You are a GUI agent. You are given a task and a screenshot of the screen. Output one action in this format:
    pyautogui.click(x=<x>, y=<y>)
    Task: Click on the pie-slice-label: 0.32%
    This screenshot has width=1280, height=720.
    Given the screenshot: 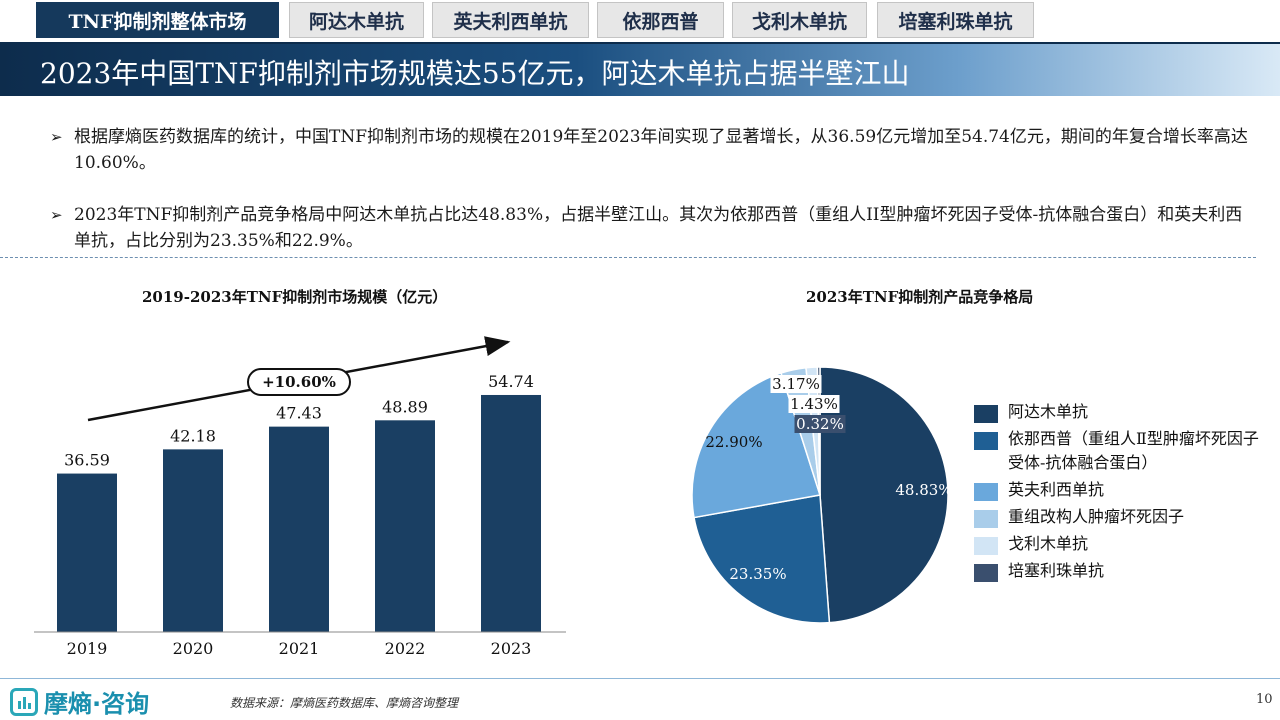 What is the action you would take?
    pyautogui.click(x=820, y=424)
    